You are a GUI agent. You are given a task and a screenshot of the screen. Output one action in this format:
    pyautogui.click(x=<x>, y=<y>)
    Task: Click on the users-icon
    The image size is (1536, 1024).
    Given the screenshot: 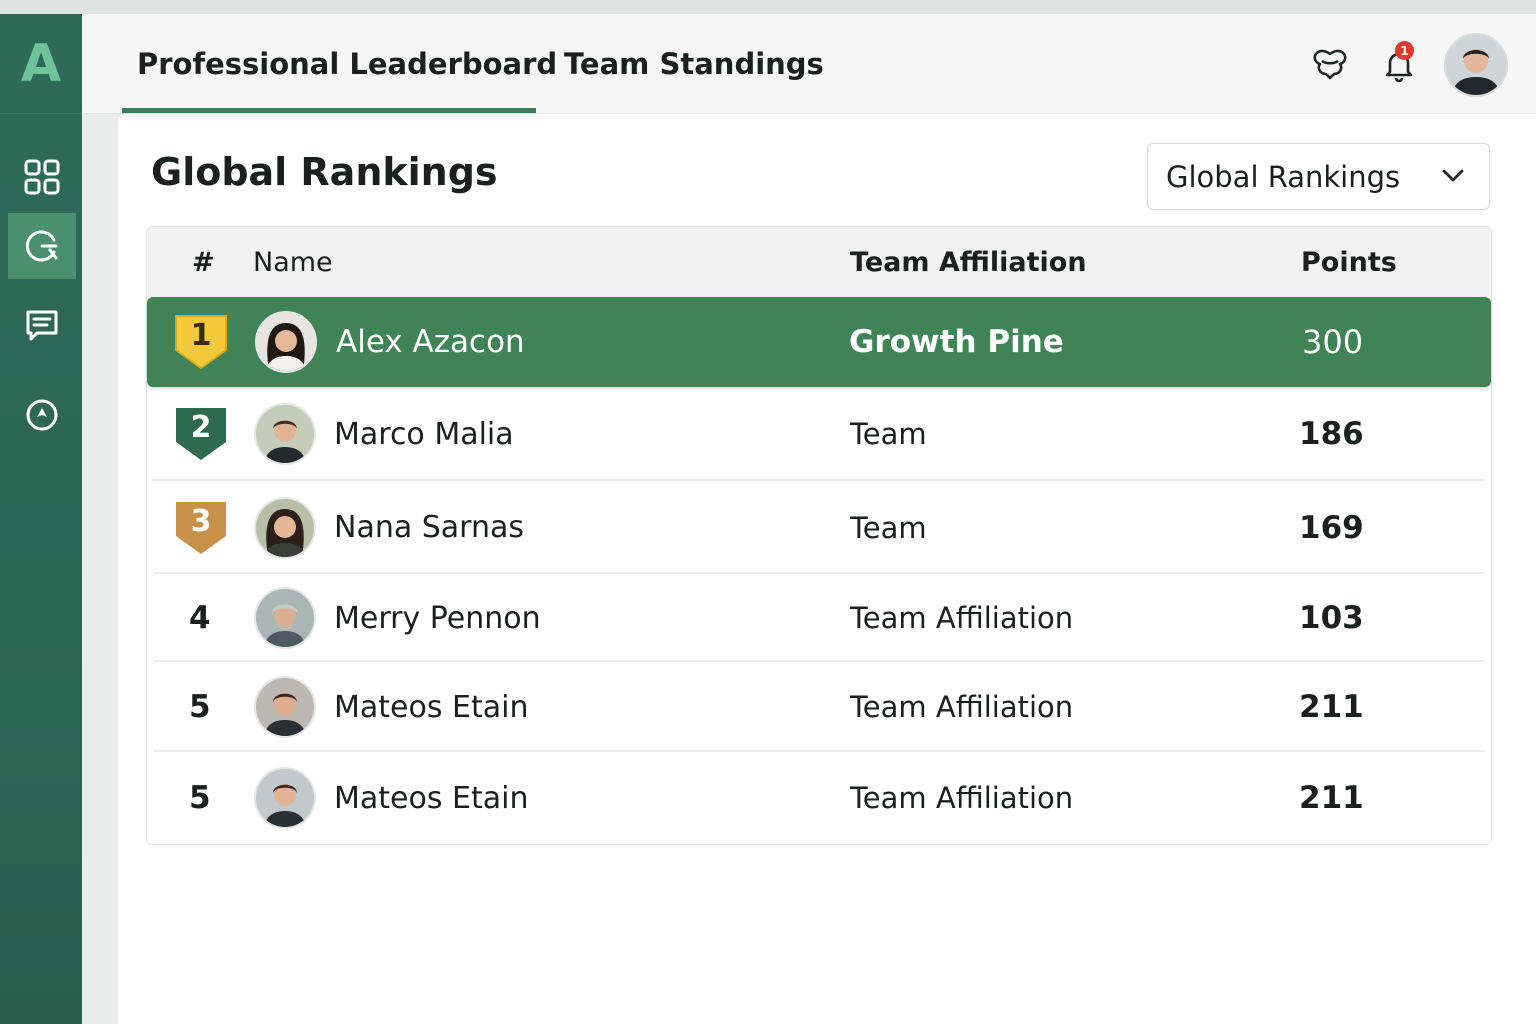 What is the action you would take?
    pyautogui.click(x=1330, y=64)
    